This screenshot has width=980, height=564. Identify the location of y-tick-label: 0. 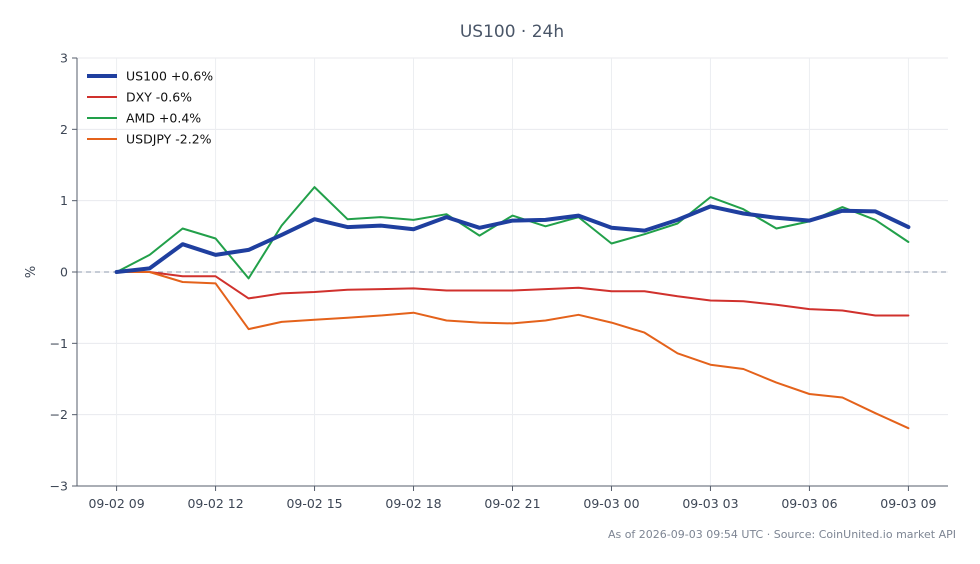
(64, 272).